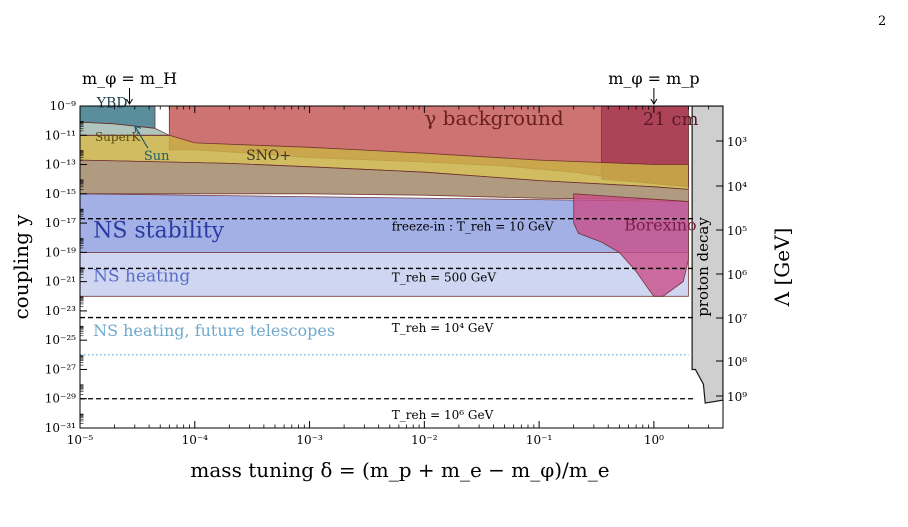  What do you see at coordinates (141, 137) in the screenshot?
I see `sun-arrow` at bounding box center [141, 137].